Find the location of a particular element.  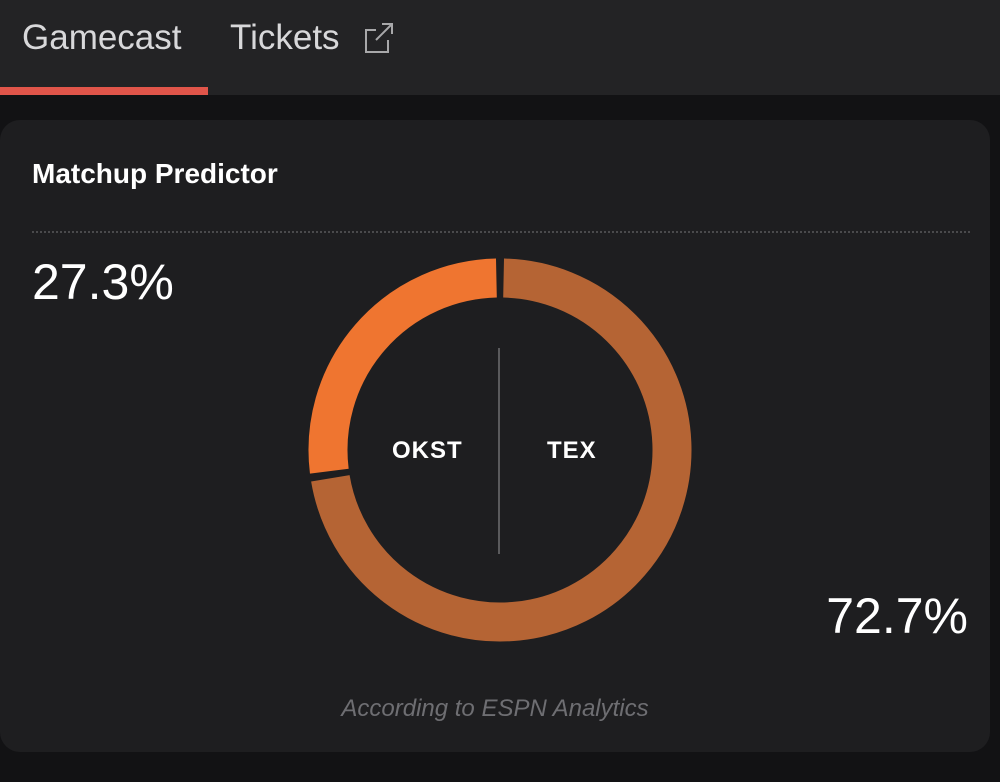

donut-segment-okst is located at coordinates (403, 366).